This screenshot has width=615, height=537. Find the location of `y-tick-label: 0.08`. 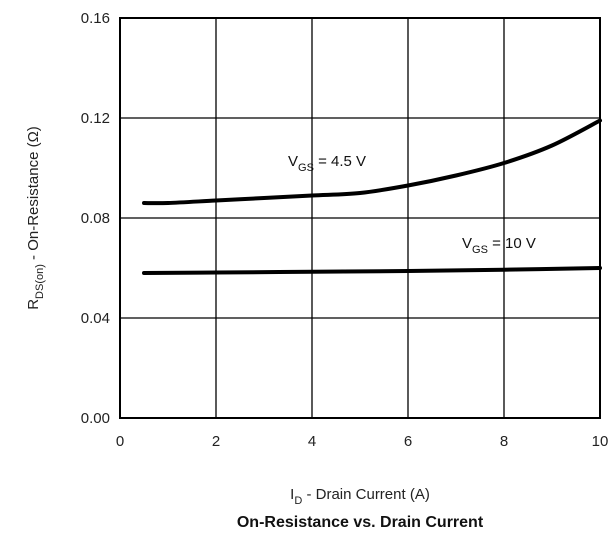

y-tick-label: 0.08 is located at coordinates (95, 218).